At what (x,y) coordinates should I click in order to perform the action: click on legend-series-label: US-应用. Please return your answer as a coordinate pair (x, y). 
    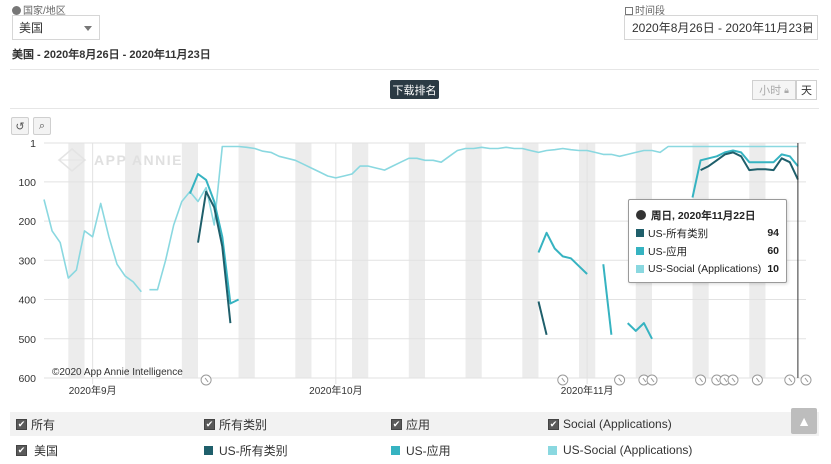
    Looking at the image, I should click on (428, 450).